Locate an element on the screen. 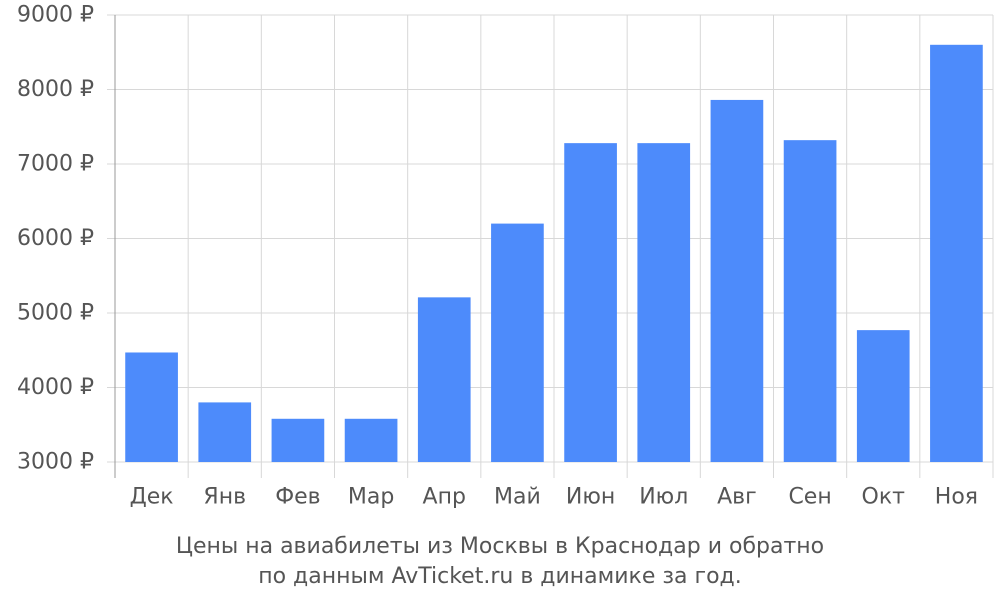  y-tick-label: 8000 ₽ is located at coordinates (55, 89).